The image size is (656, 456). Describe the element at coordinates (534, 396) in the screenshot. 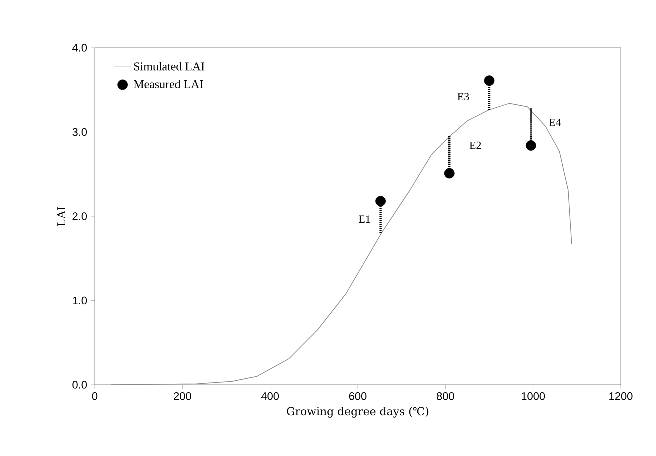

I see `x-tick-label: 1000` at that location.